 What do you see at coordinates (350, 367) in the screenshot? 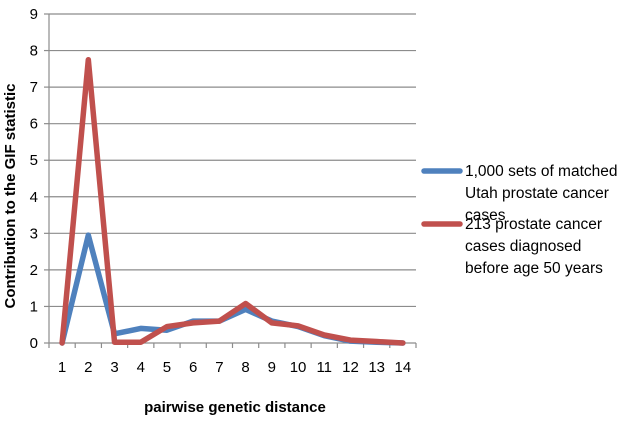
I see `x-tick-label: 12` at bounding box center [350, 367].